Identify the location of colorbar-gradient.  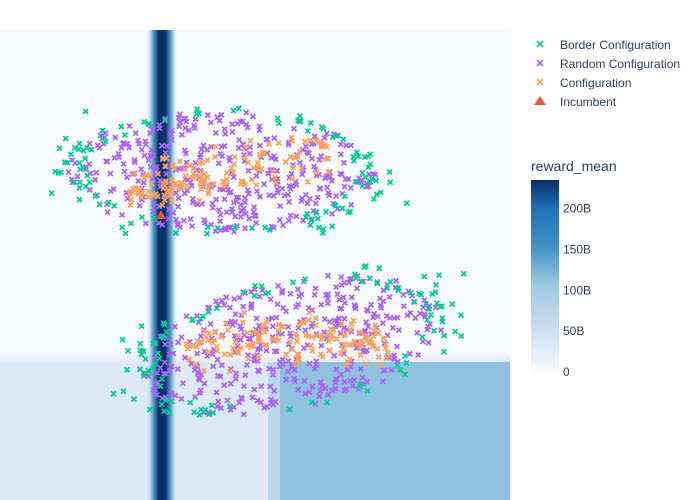
(545, 276).